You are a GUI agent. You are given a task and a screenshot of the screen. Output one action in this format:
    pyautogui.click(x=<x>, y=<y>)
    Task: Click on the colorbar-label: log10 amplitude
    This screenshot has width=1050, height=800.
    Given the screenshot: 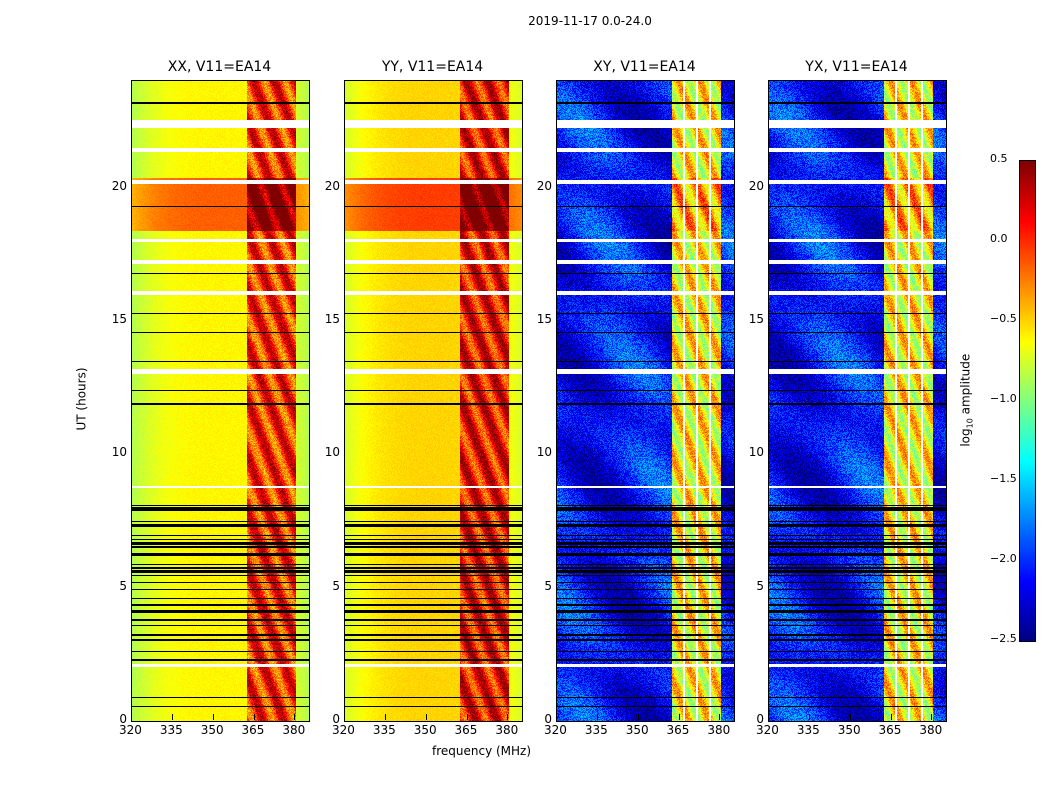 What is the action you would take?
    pyautogui.click(x=966, y=400)
    